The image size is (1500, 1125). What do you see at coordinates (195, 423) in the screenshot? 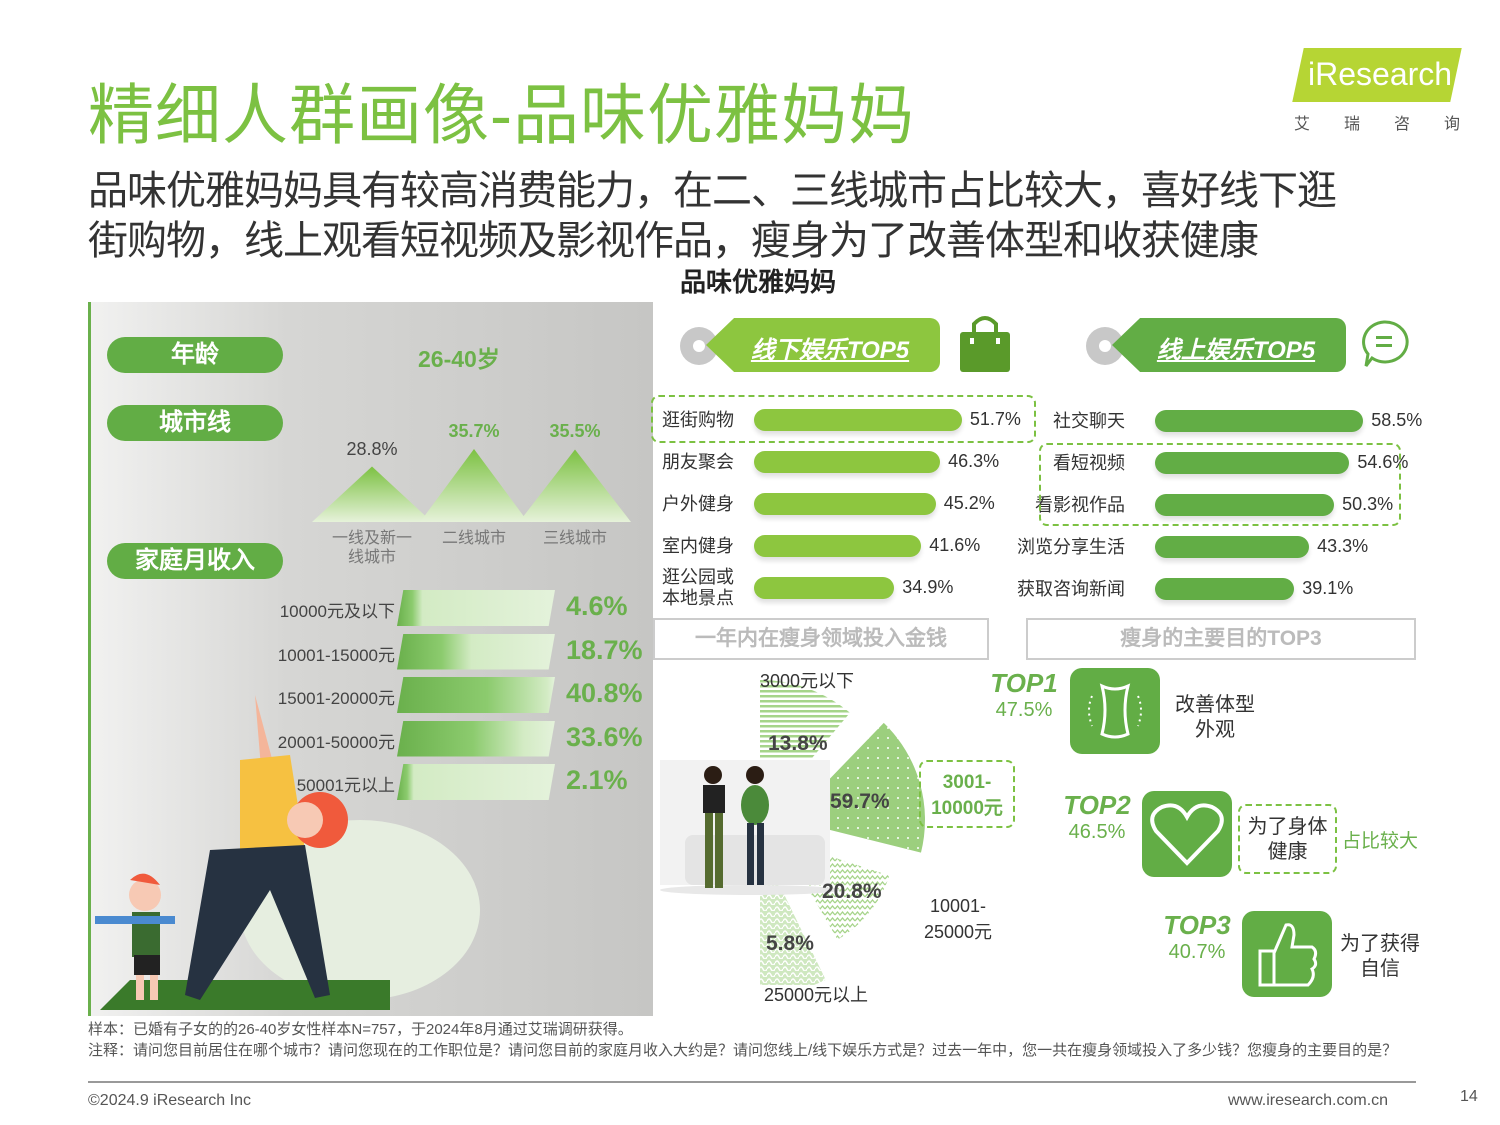
I see `city-pill: 城市线` at bounding box center [195, 423].